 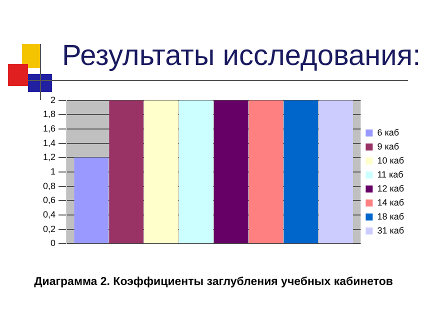 What do you see at coordinates (390, 216) in the screenshot?
I see `legend-label: 18 каб` at bounding box center [390, 216].